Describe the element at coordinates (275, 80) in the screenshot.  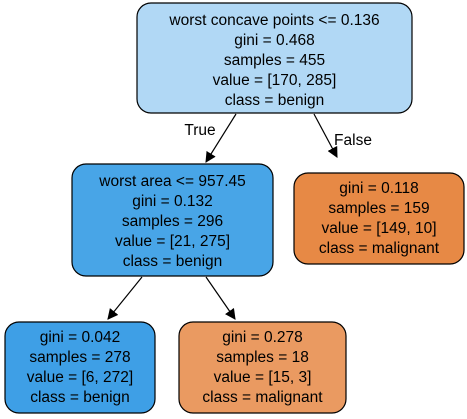
I see `node-line: value = [170, 285]` at that location.